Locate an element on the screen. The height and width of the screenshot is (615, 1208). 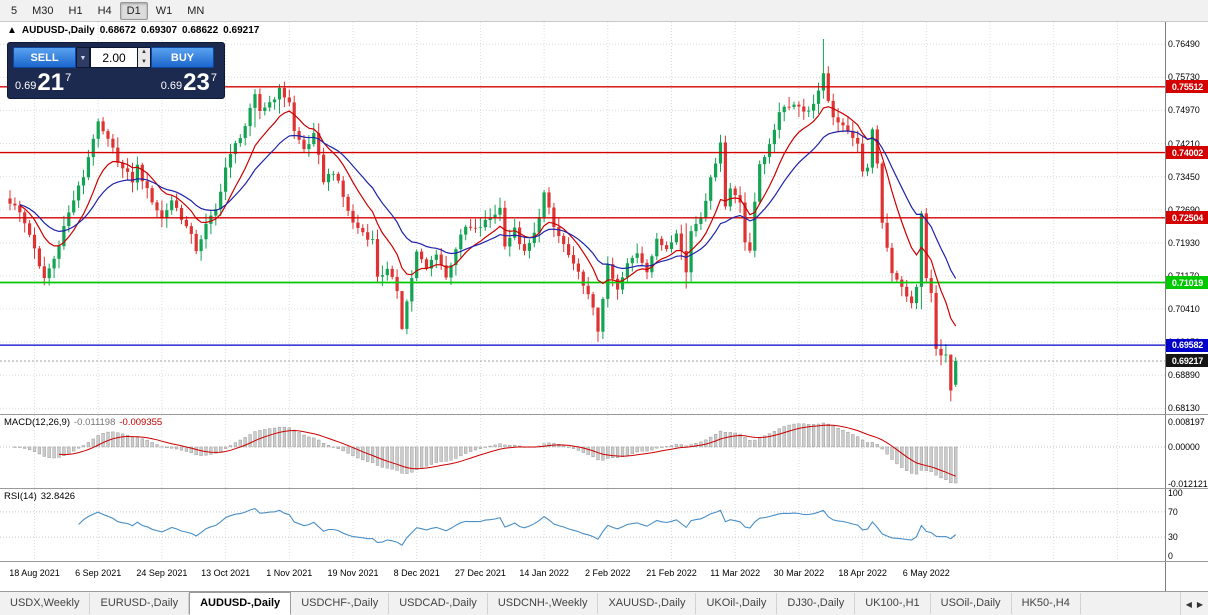
timeframe-button-h1: H1 is located at coordinates (75, 10).